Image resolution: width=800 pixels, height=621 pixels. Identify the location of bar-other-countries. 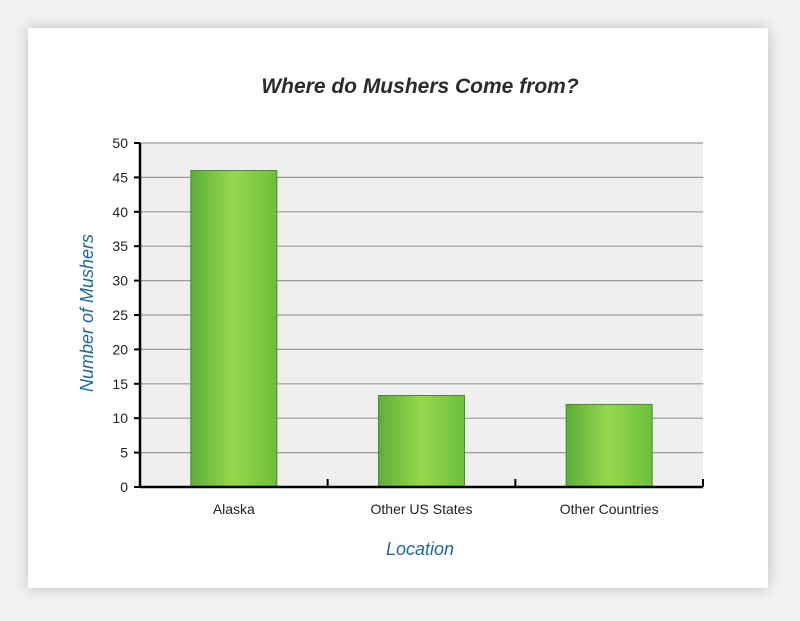
(609, 445).